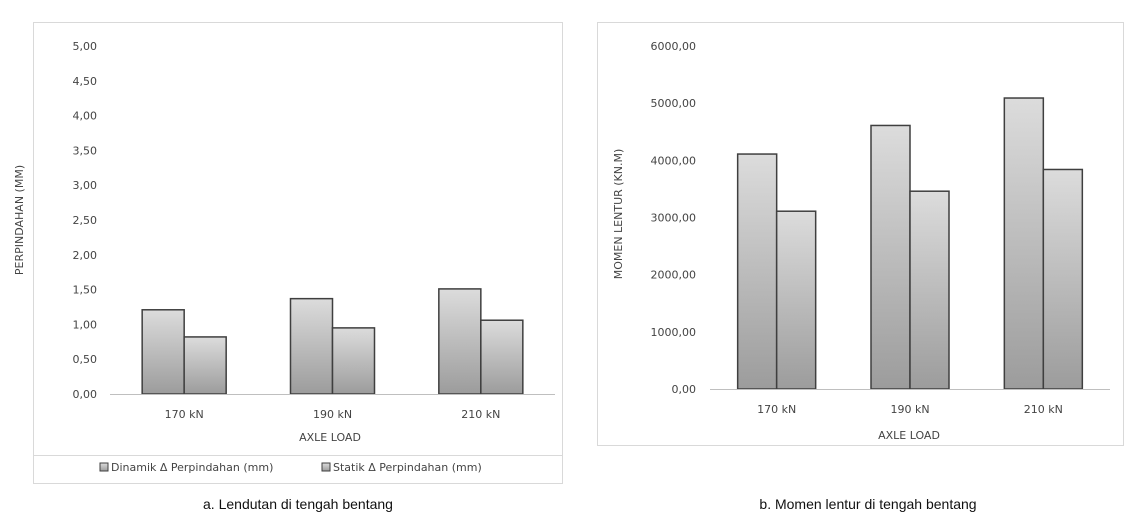 This screenshot has width=1138, height=515. I want to click on chart-a-y-tick-label: 3,50, so click(85, 150).